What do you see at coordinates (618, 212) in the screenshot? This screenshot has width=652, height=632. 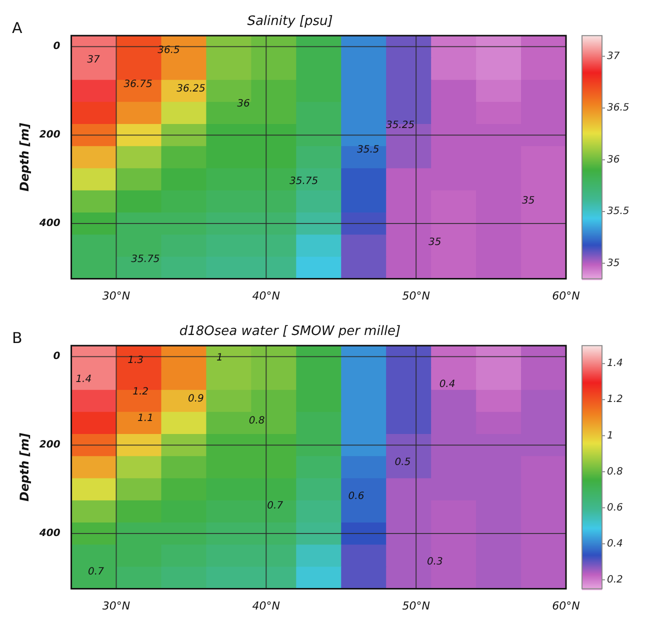 I see `color-bar-label: 35.5` at bounding box center [618, 212].